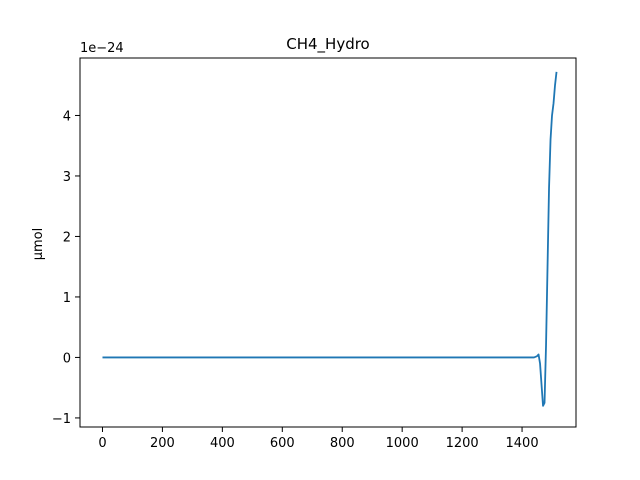 Image resolution: width=640 pixels, height=480 pixels. I want to click on y-axis-label: µmol, so click(38, 244).